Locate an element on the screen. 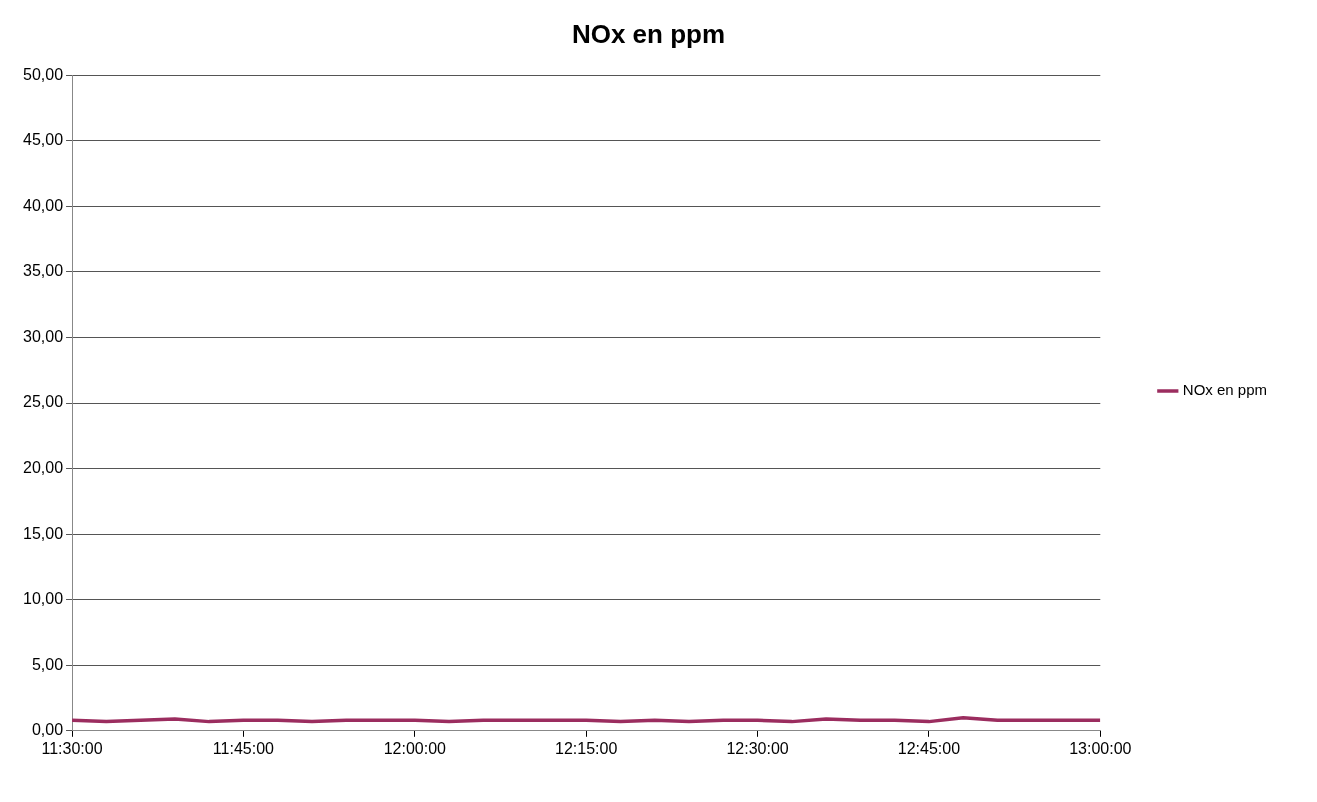 Image resolution: width=1317 pixels, height=802 pixels. x-tick-label: 13:00:00 is located at coordinates (1100, 748).